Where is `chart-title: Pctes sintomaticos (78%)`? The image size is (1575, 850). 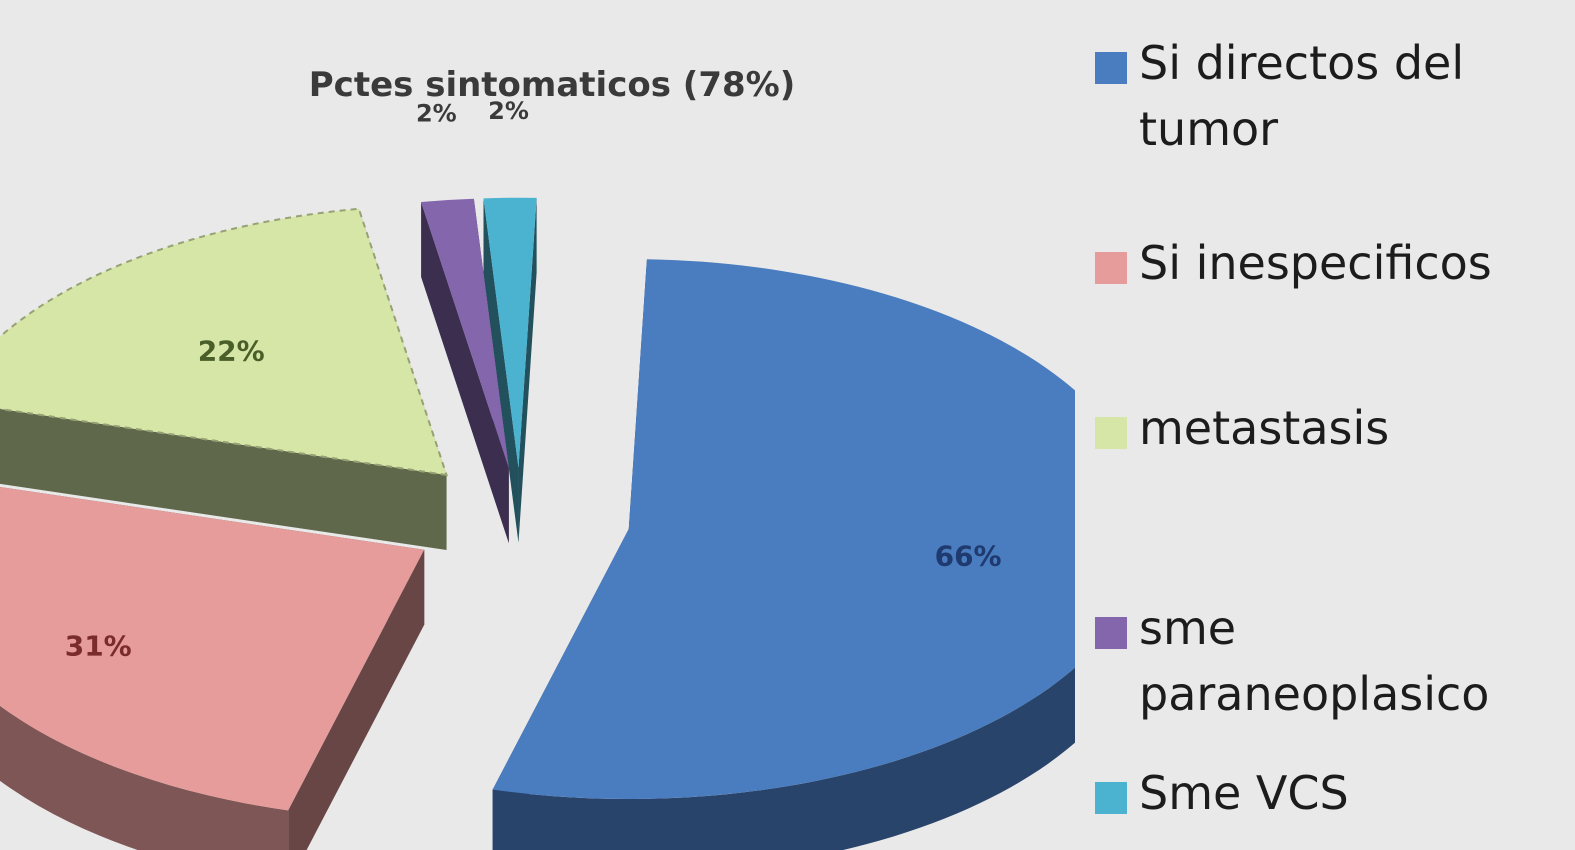
chart-title: Pctes sintomaticos (78%) is located at coordinates (552, 85).